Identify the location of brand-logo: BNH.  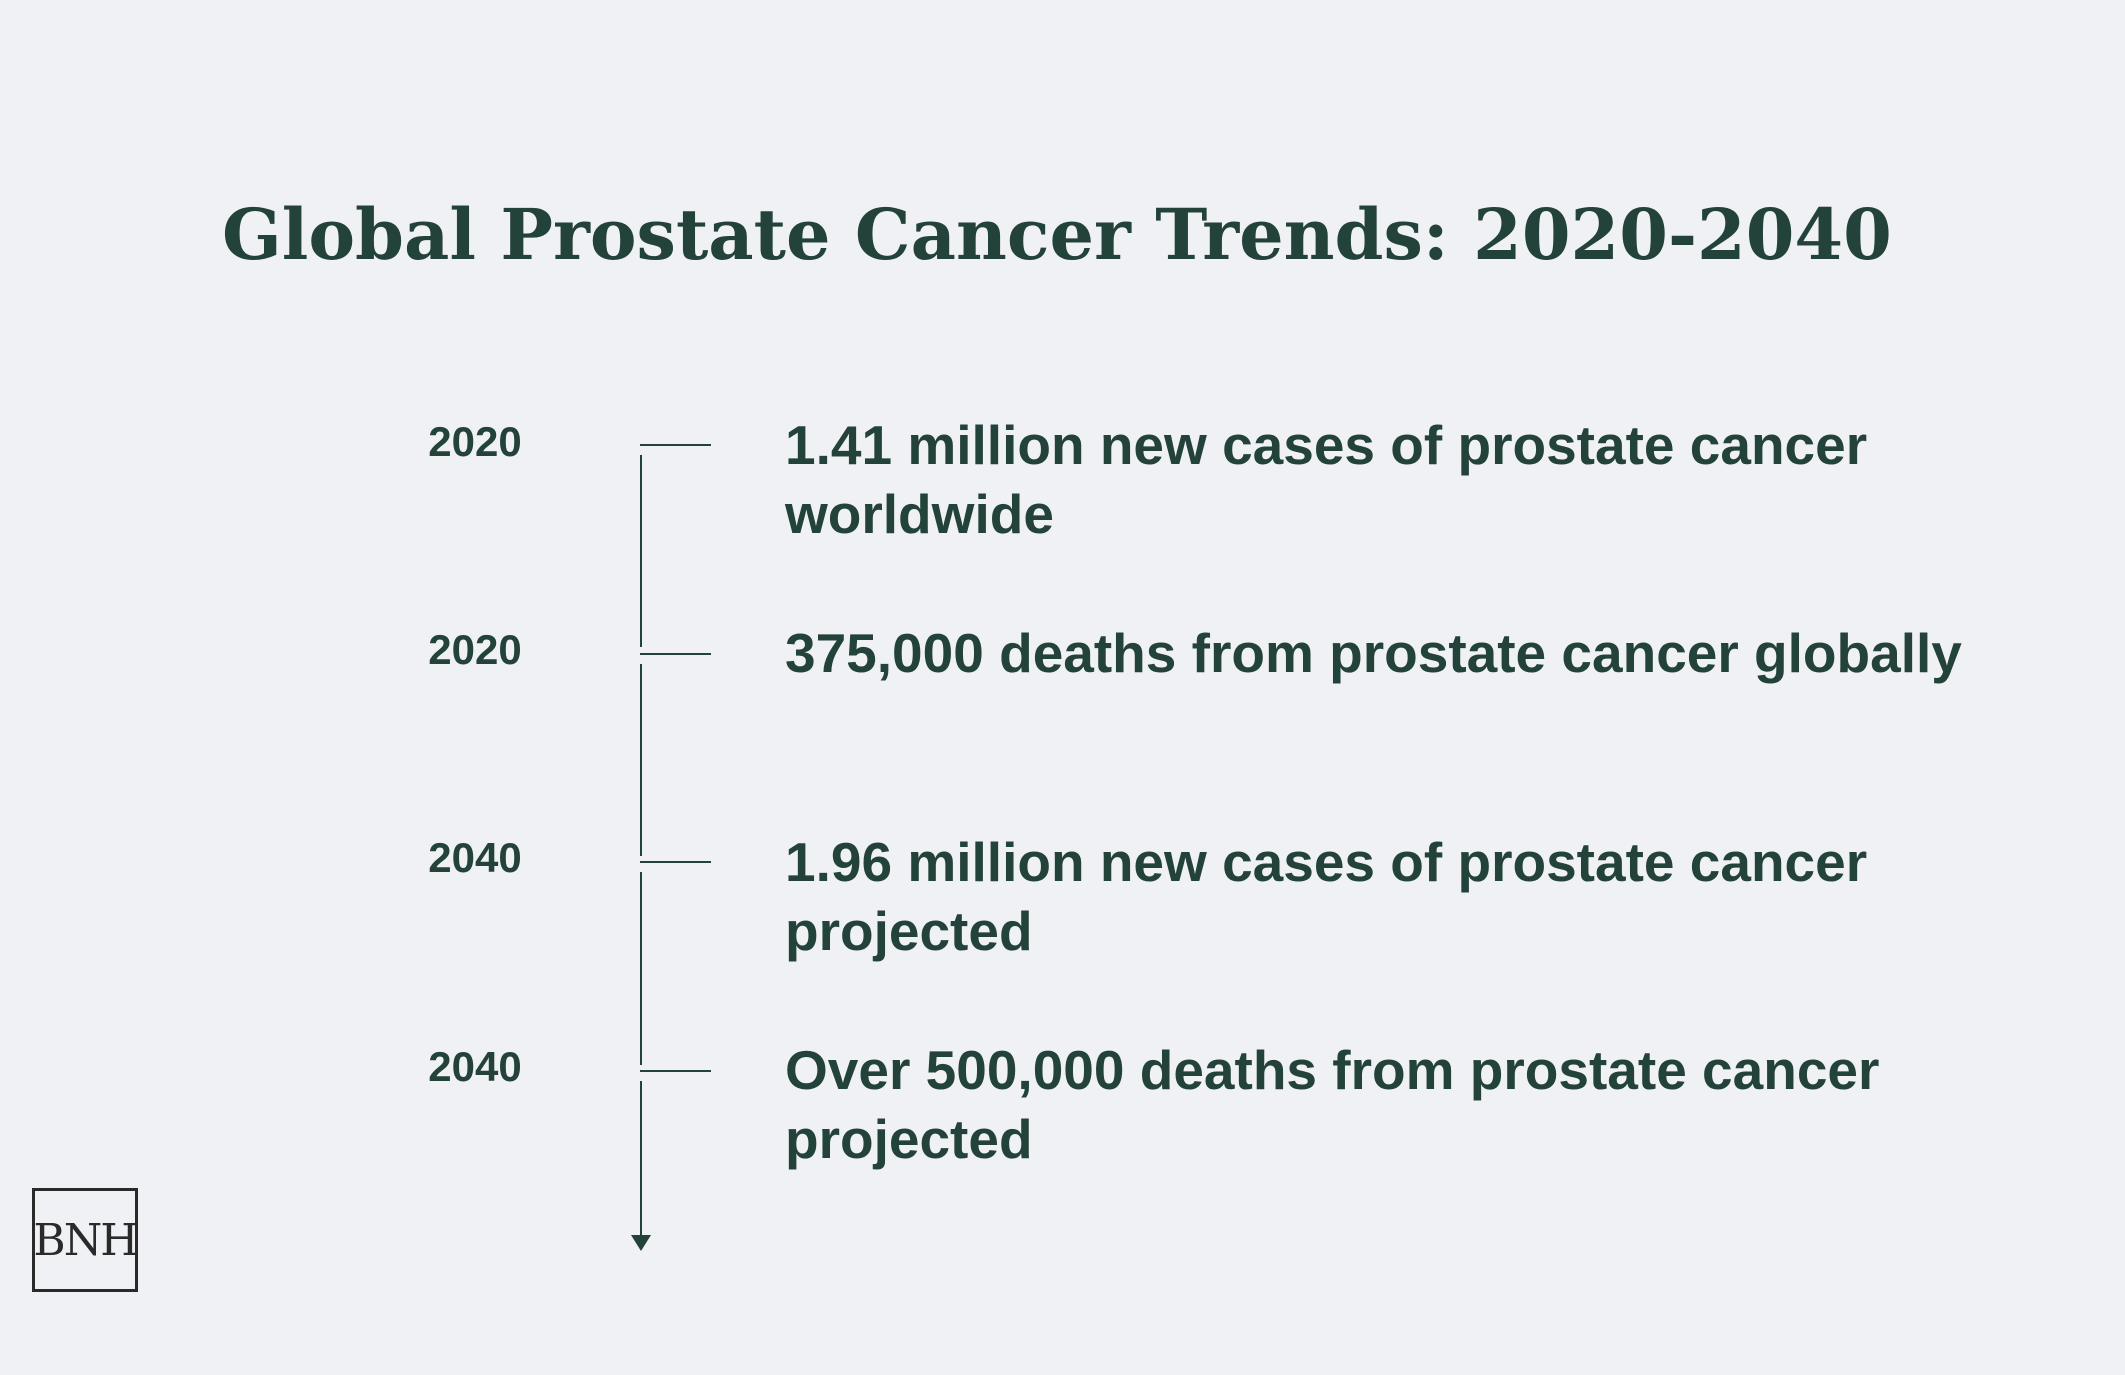
(85, 1240).